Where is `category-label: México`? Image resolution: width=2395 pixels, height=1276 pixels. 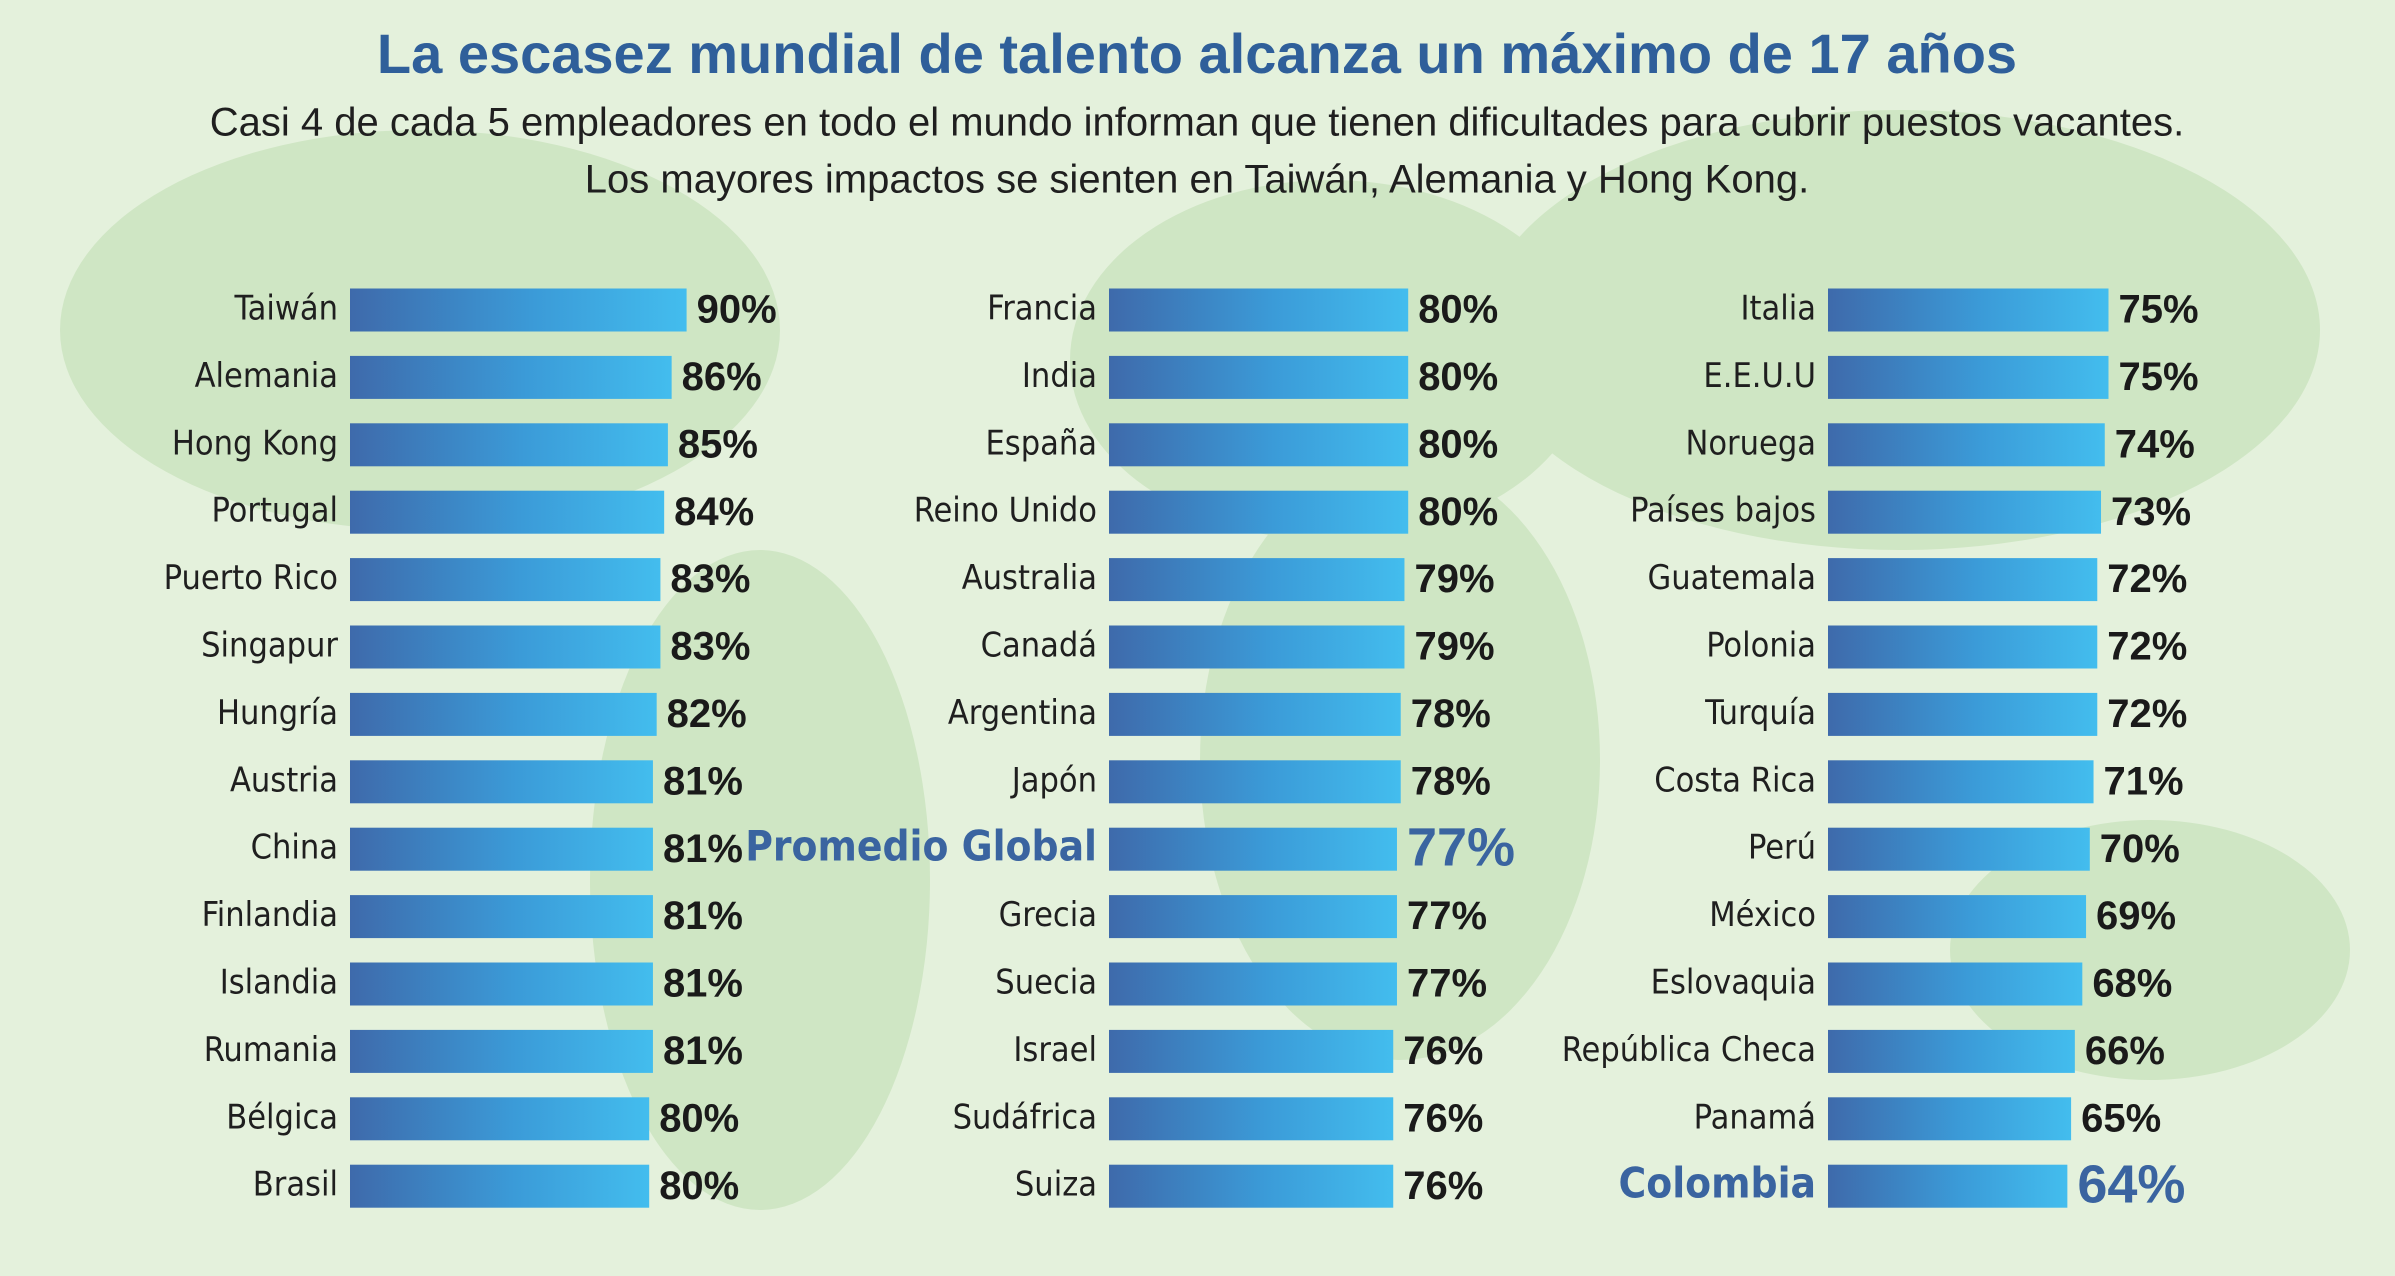
category-label: México is located at coordinates (1762, 915).